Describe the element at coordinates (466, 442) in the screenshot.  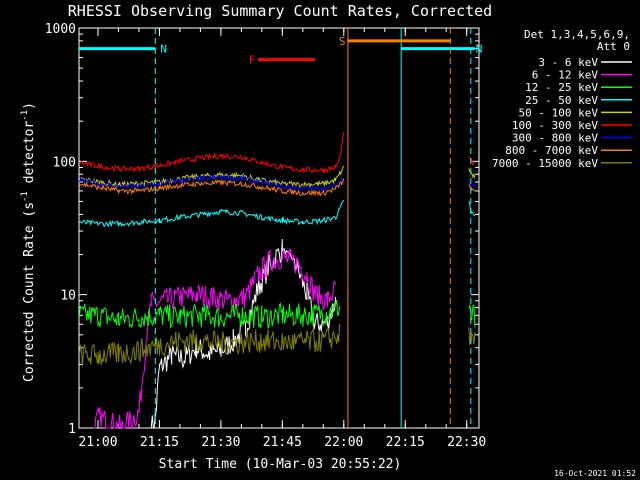
I see `x-tick-label: 22:30` at that location.